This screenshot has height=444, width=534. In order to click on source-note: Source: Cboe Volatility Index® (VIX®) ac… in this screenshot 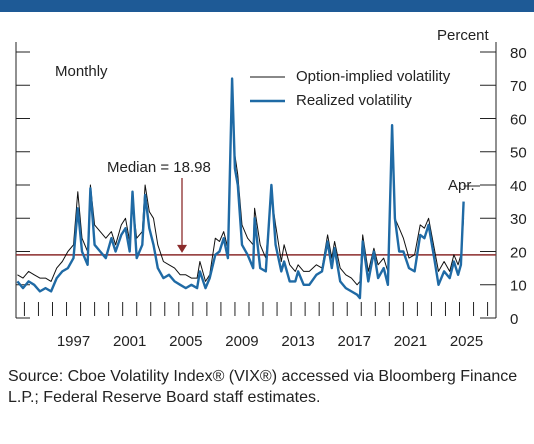, I will do `click(263, 387)`.